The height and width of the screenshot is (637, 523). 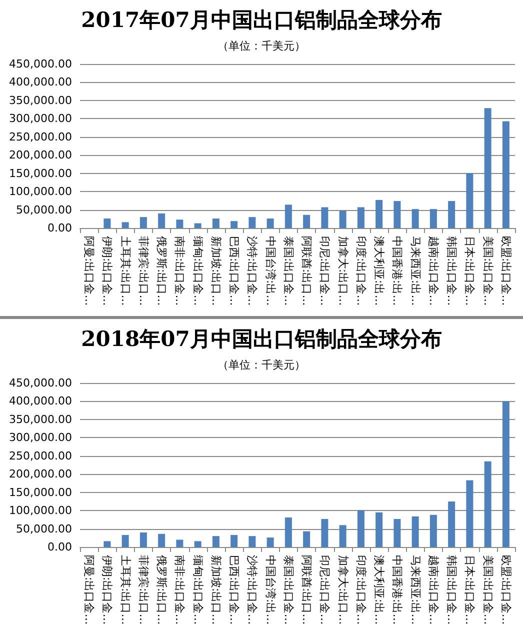 What do you see at coordinates (40, 100) in the screenshot?
I see `y-tick-label: 350,000.00` at bounding box center [40, 100].